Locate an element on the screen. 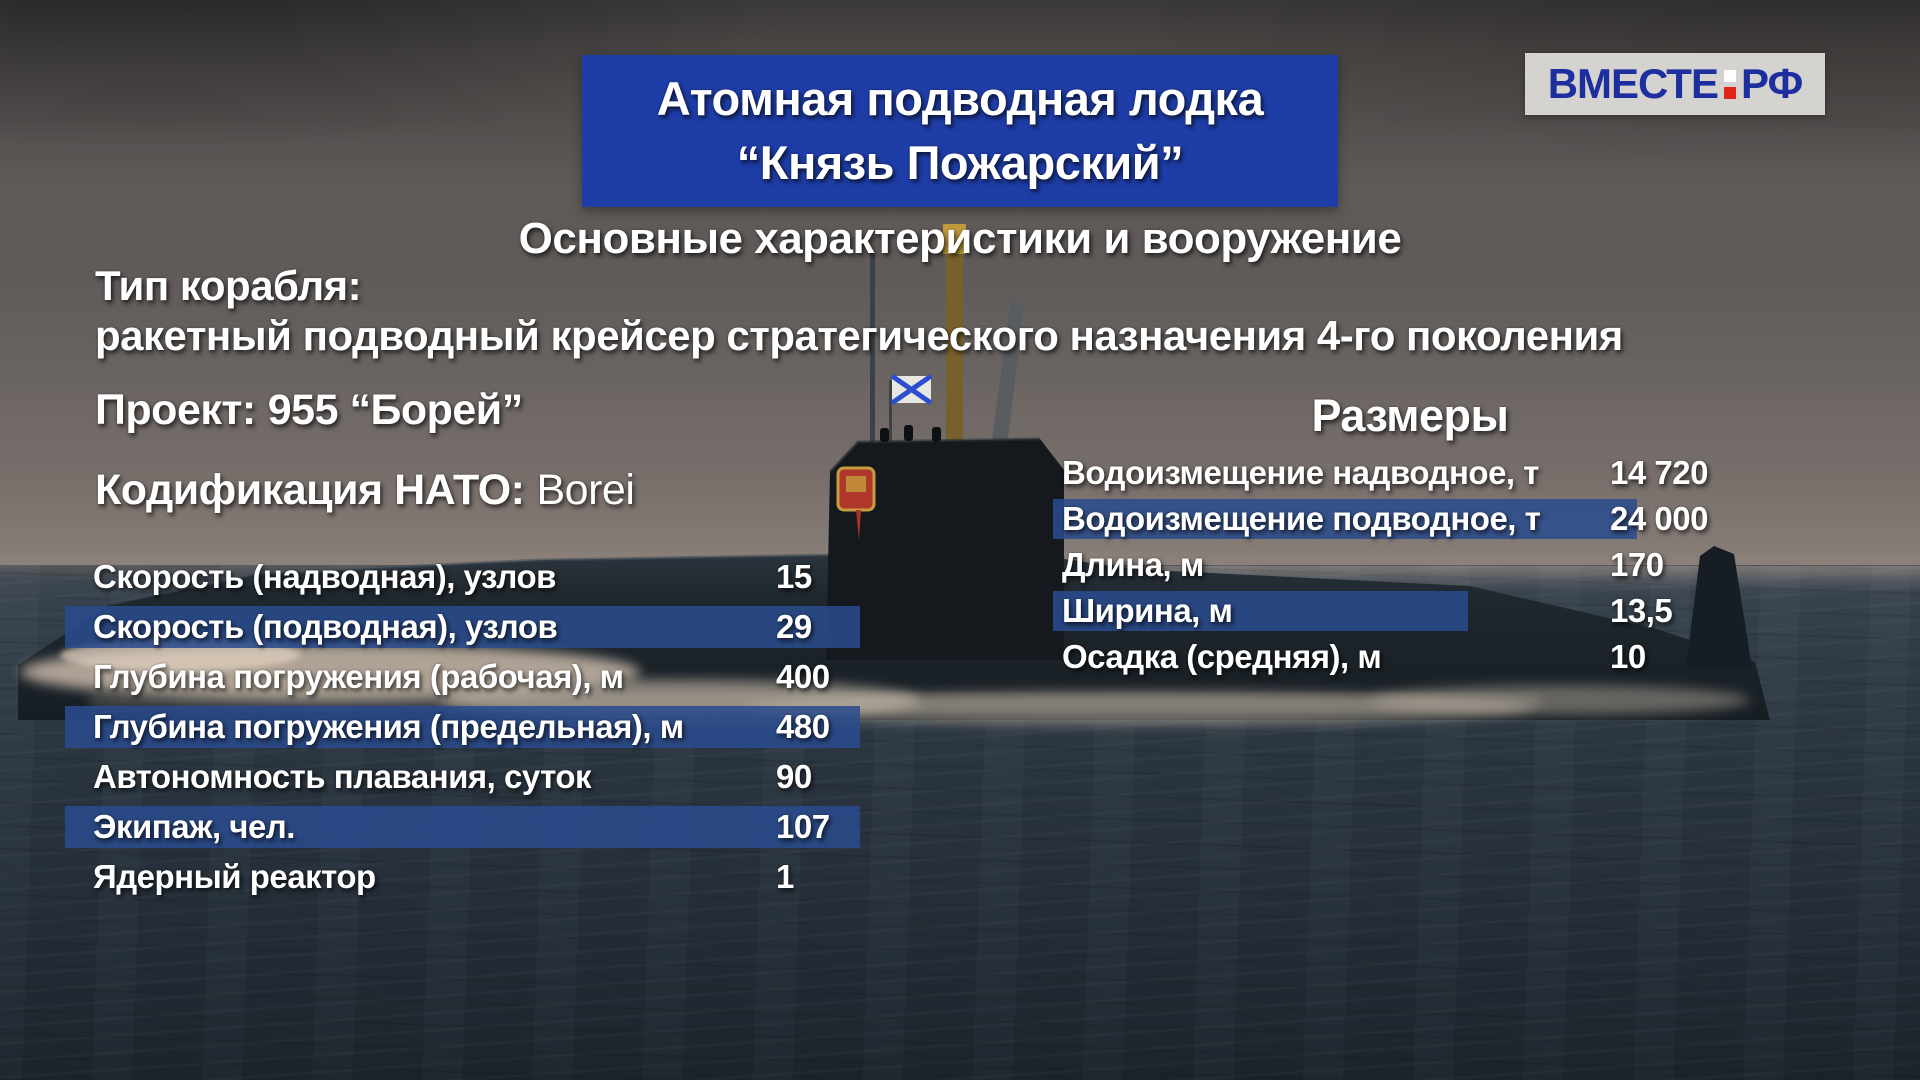 The width and height of the screenshot is (1920, 1080). table-row: Длина, м 170 is located at coordinates (1423, 565).